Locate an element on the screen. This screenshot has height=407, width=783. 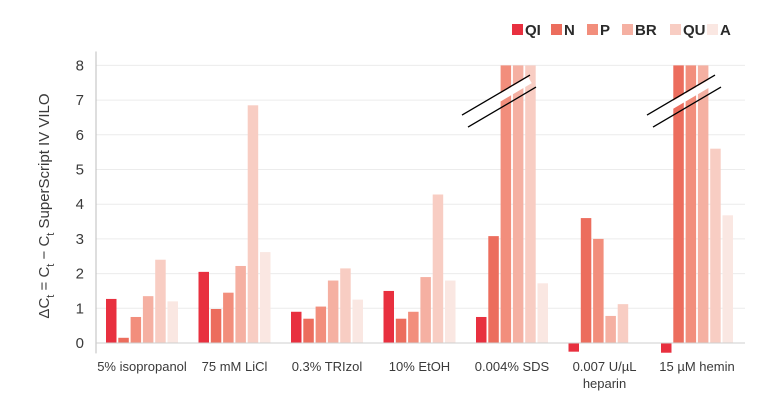
legend-label: A is located at coordinates (725, 30).